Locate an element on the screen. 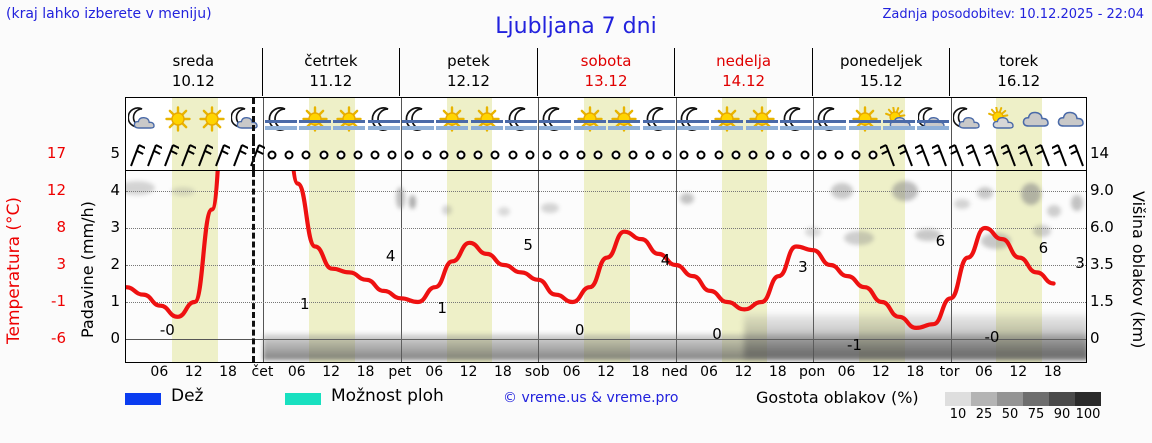 The height and width of the screenshot is (443, 1152). day-header-sobota: sobota 13.12 is located at coordinates (605, 72).